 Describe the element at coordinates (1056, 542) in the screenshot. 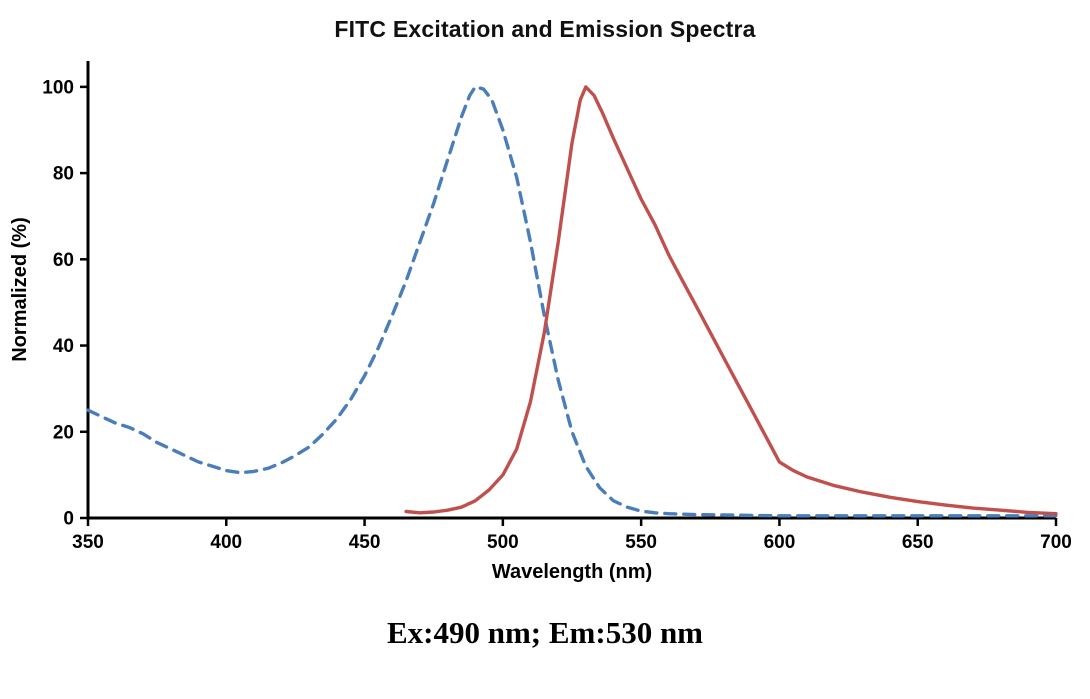

I see `x-tick-label: 700` at that location.